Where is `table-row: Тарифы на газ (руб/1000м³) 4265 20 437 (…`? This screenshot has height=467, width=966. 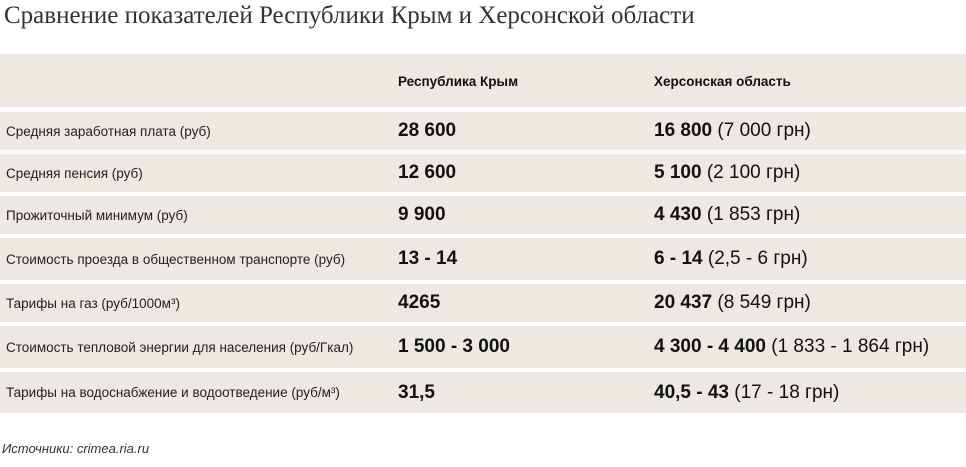 table-row: Тарифы на газ (руб/1000м³) 4265 20 437 (… is located at coordinates (483, 303).